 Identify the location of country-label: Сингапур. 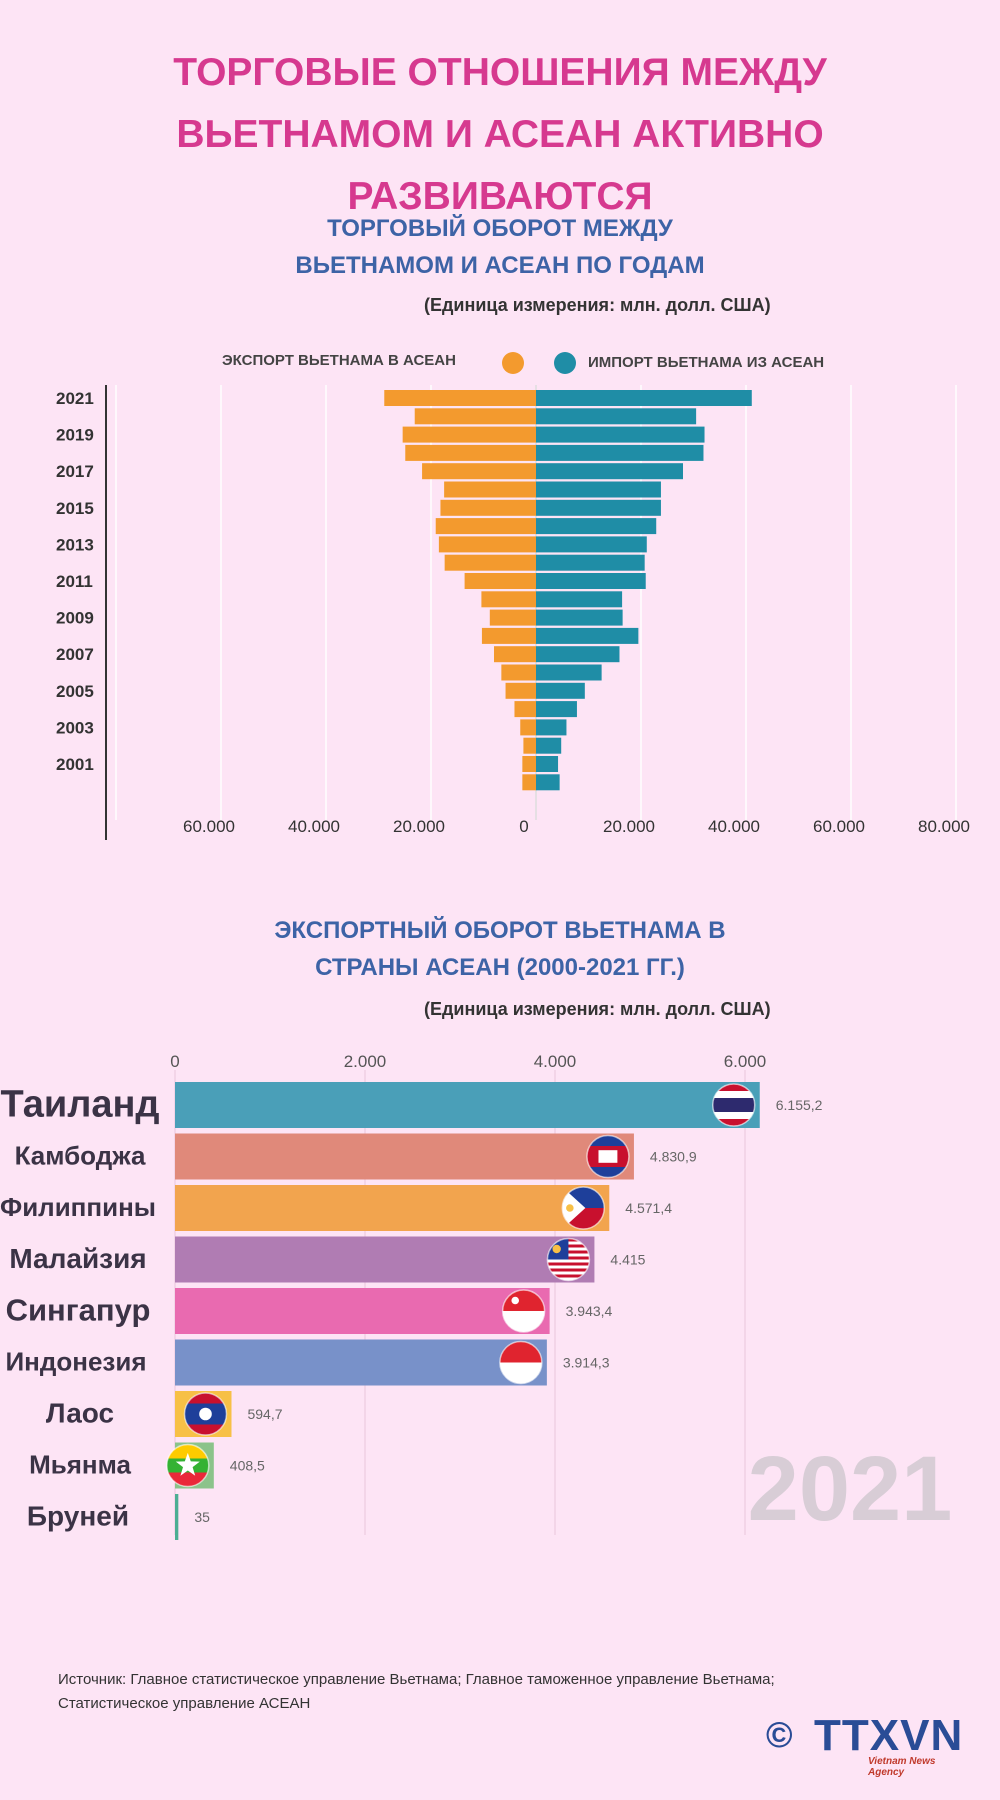
(78, 1309).